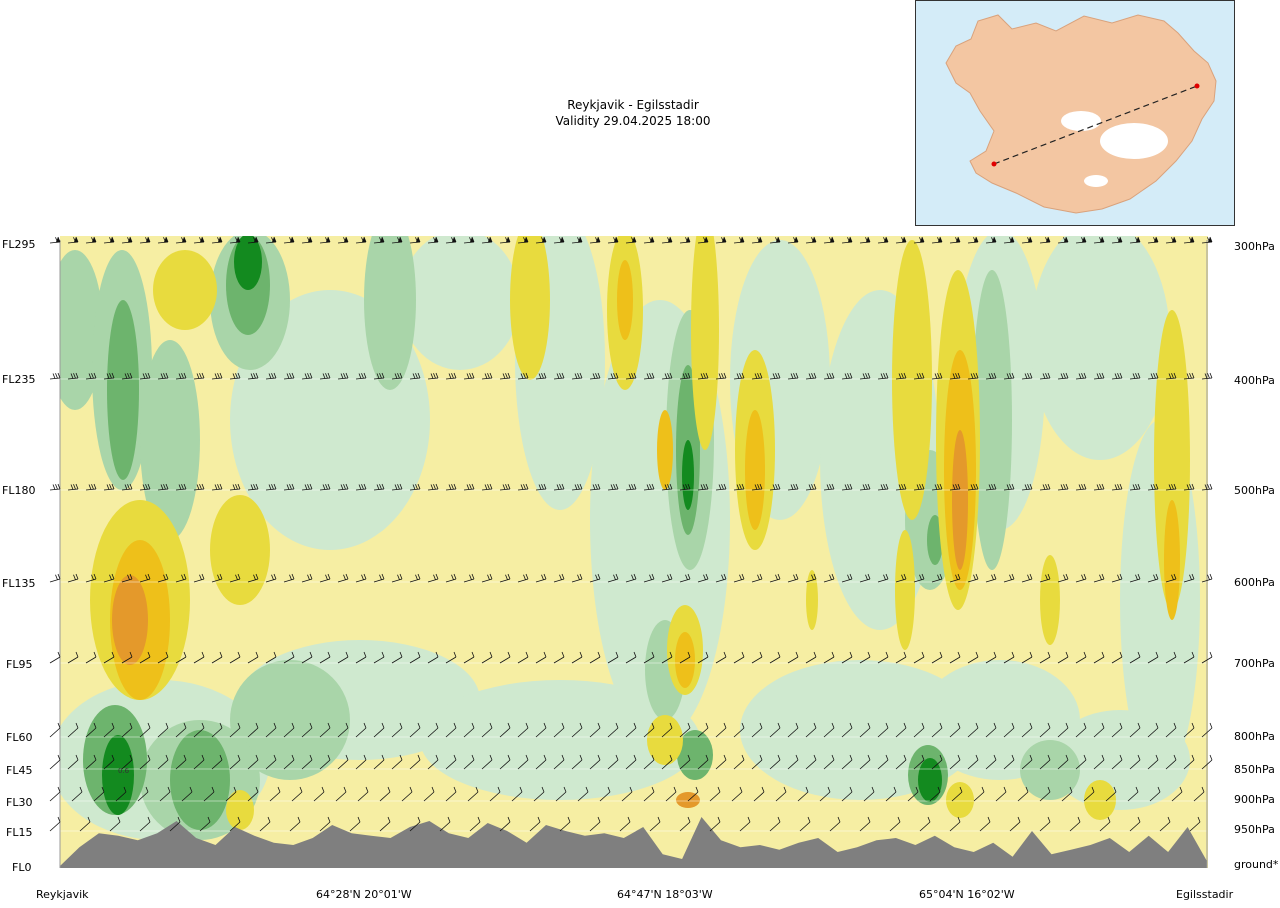  What do you see at coordinates (19, 802) in the screenshot?
I see `fl-label: FL30` at bounding box center [19, 802].